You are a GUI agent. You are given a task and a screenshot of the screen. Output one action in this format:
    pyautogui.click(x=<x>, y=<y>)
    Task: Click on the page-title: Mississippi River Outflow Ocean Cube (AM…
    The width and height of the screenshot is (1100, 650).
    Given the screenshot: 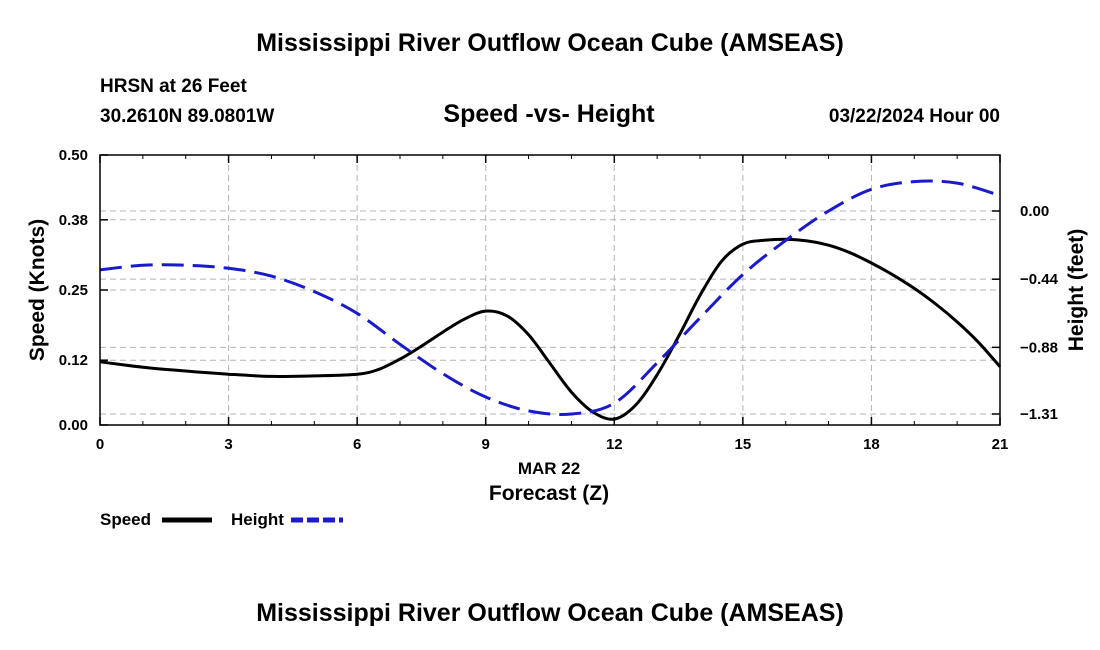 What is the action you would take?
    pyautogui.click(x=550, y=43)
    